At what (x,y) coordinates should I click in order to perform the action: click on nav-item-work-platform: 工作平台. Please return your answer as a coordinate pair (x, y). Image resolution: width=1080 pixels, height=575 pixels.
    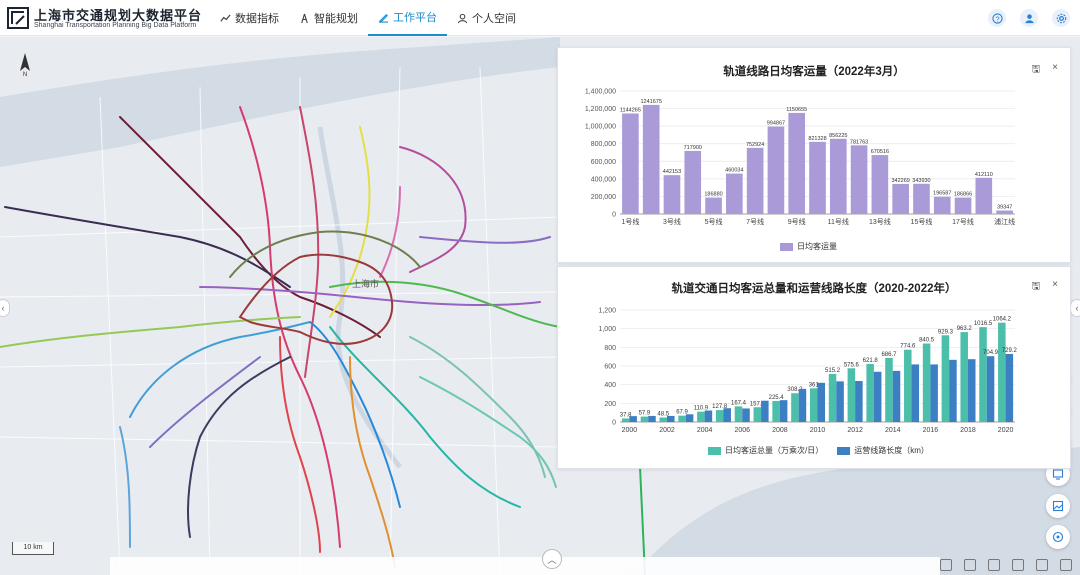
    Looking at the image, I should click on (407, 18).